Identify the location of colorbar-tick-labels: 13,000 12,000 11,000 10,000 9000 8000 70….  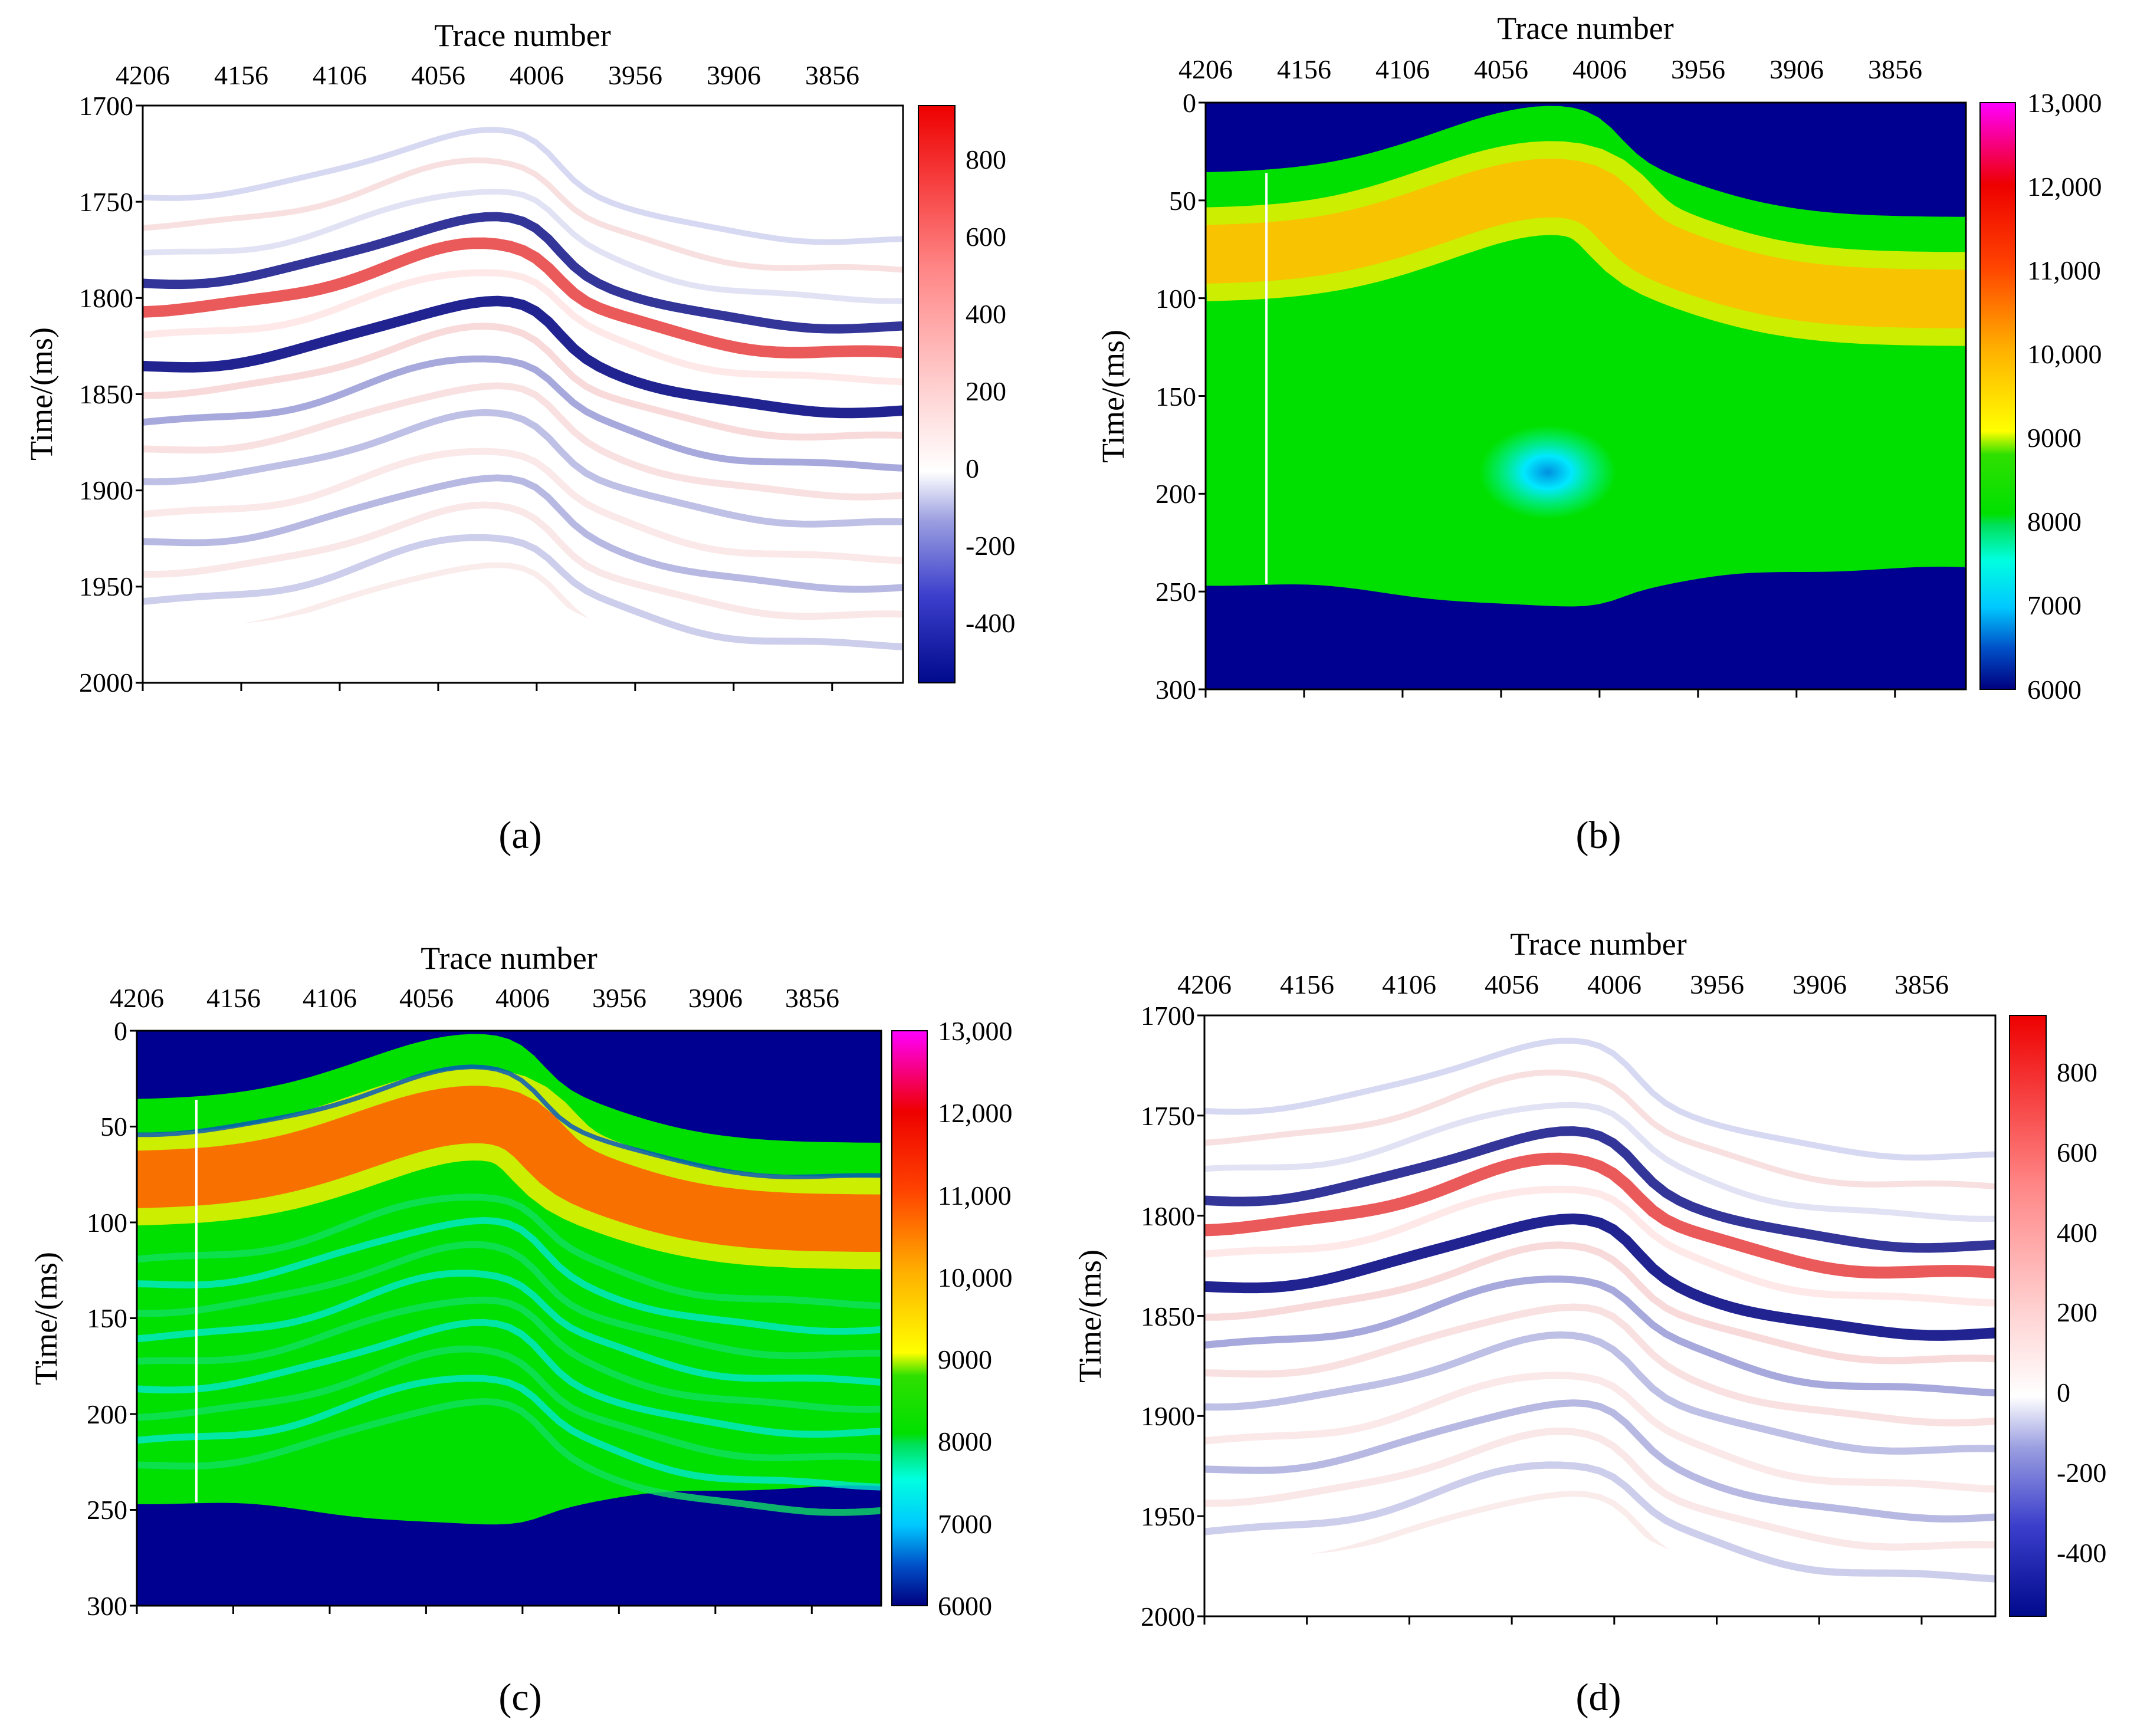
(975, 1318).